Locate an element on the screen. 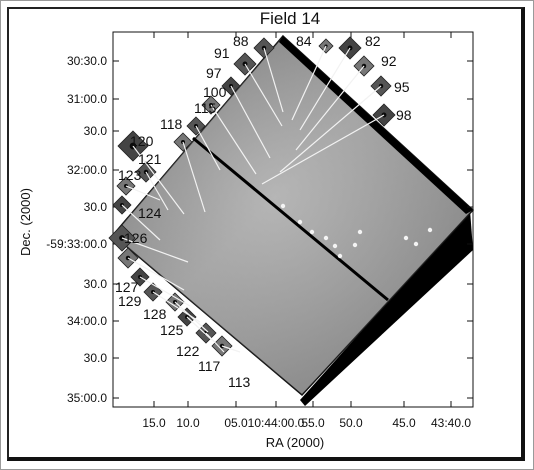  source-label: 124 is located at coordinates (150, 213).